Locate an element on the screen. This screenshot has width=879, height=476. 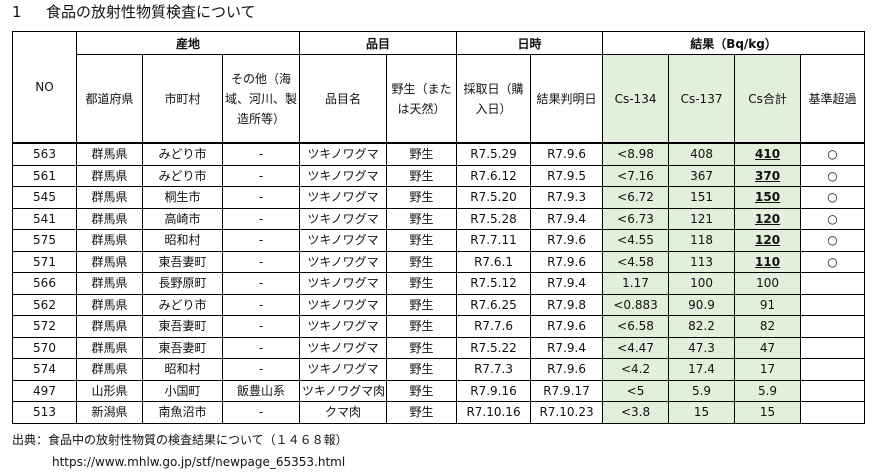
header-cs137: Cs-137 is located at coordinates (702, 99).